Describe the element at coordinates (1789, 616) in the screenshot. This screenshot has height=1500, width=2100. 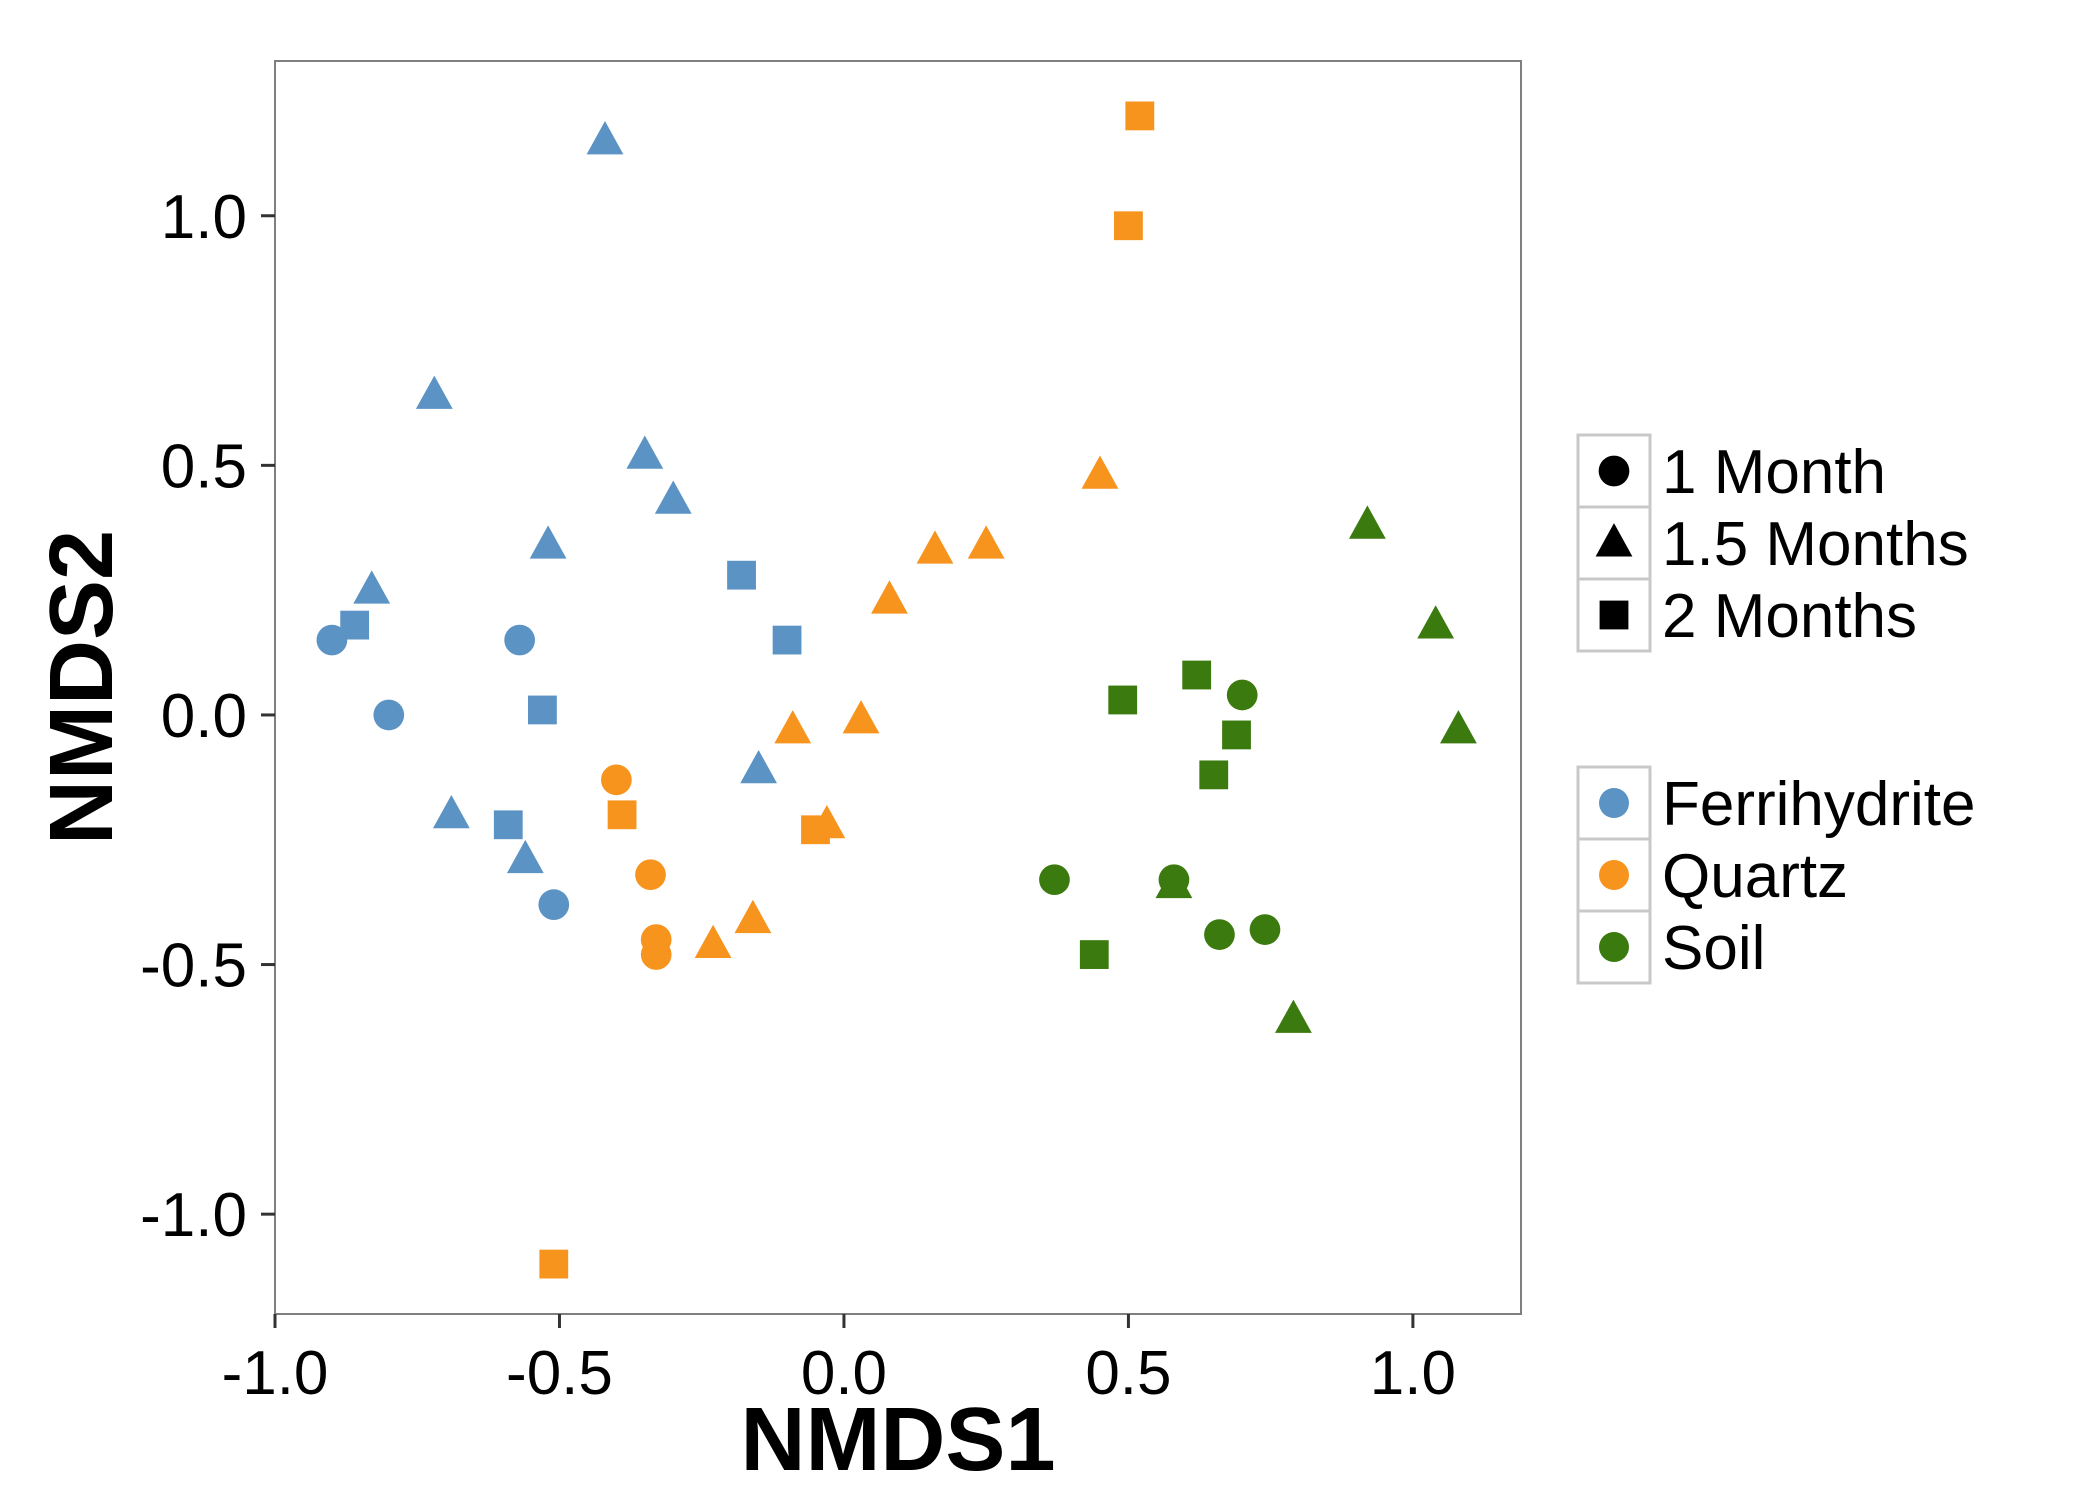
I see `legend-label: 2 Months` at that location.